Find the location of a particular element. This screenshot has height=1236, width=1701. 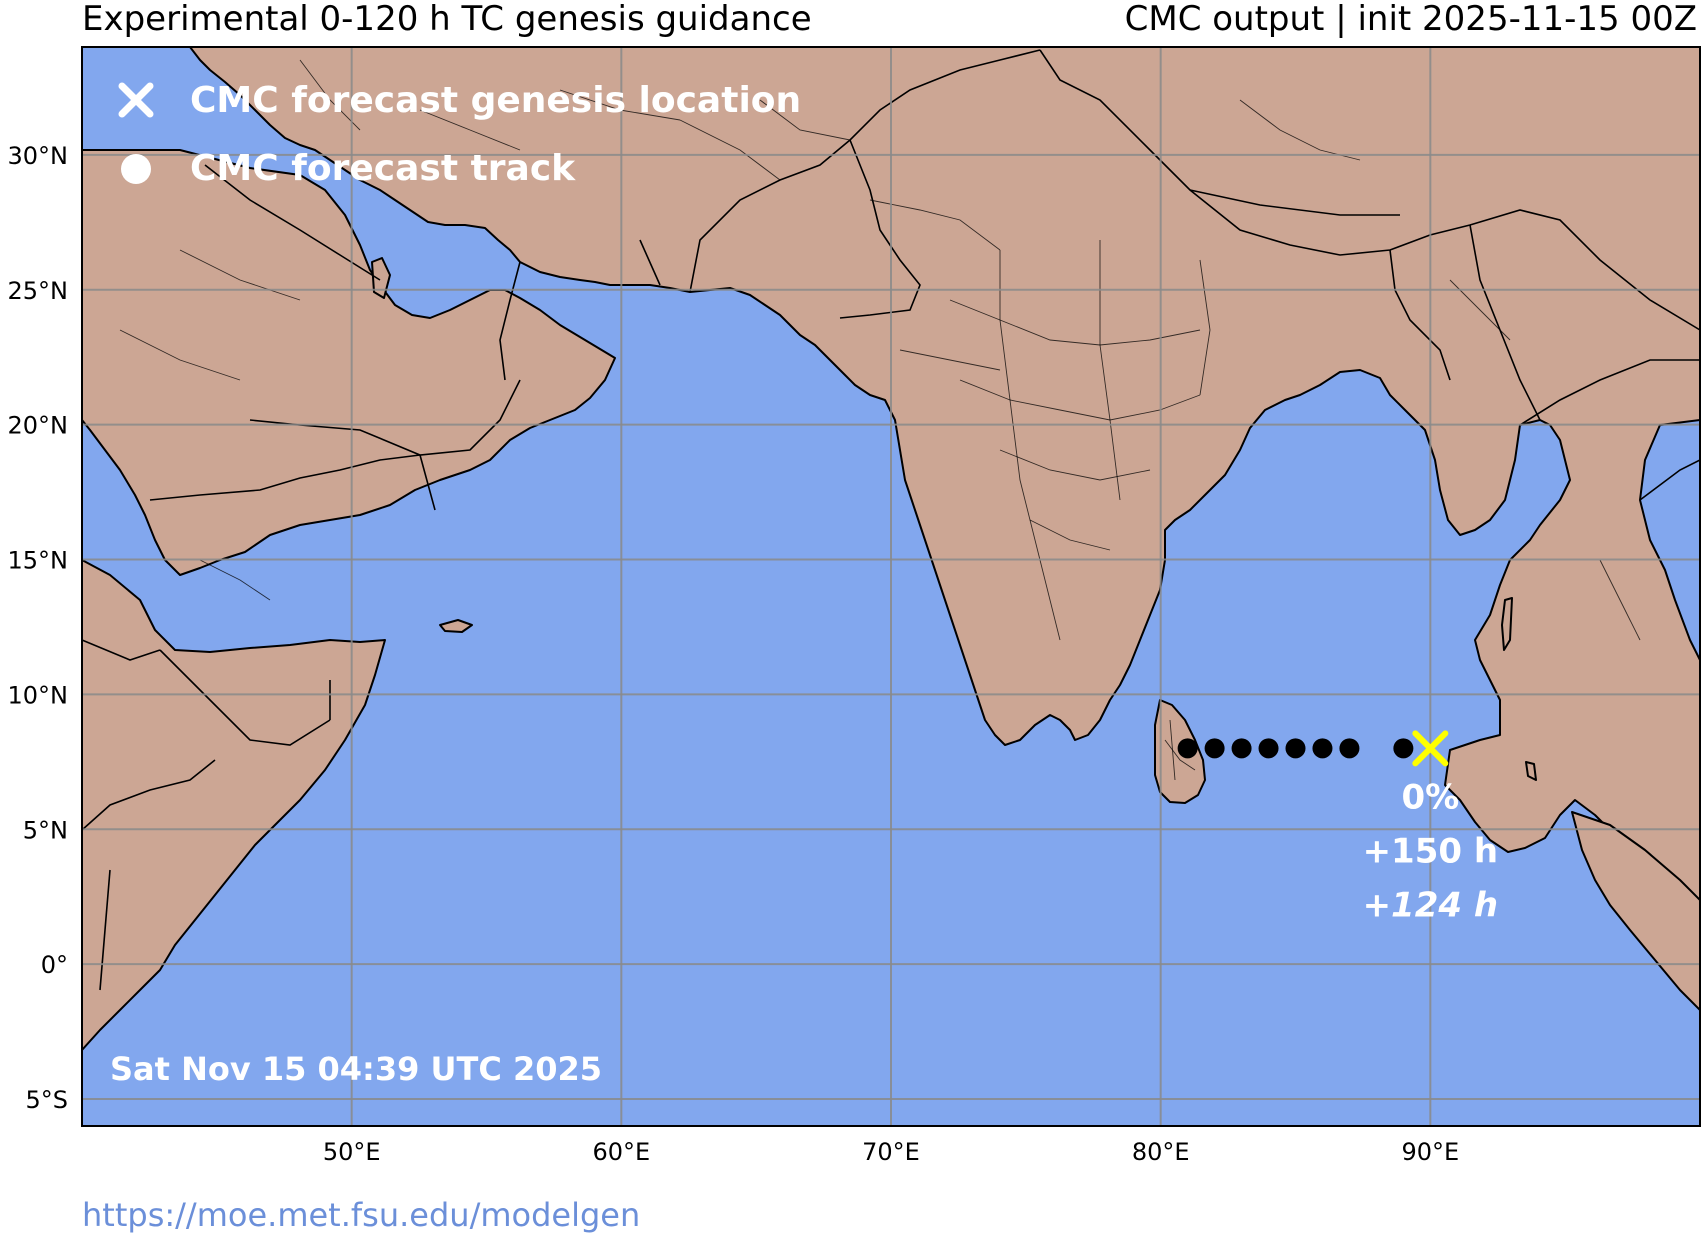

africa-landmass is located at coordinates (234, 805).